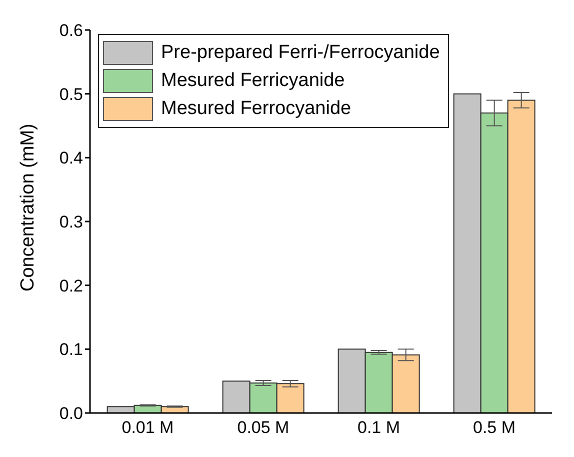  What do you see at coordinates (300, 53) in the screenshot?
I see `legend-label: Pre-prepared Ferri-/Ferrocyanide` at bounding box center [300, 53].